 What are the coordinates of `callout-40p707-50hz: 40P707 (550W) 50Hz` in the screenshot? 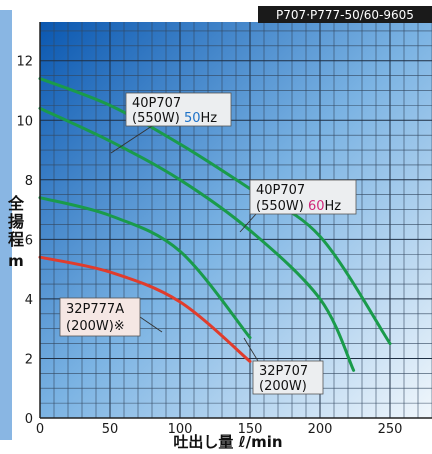 It's located at (178, 109).